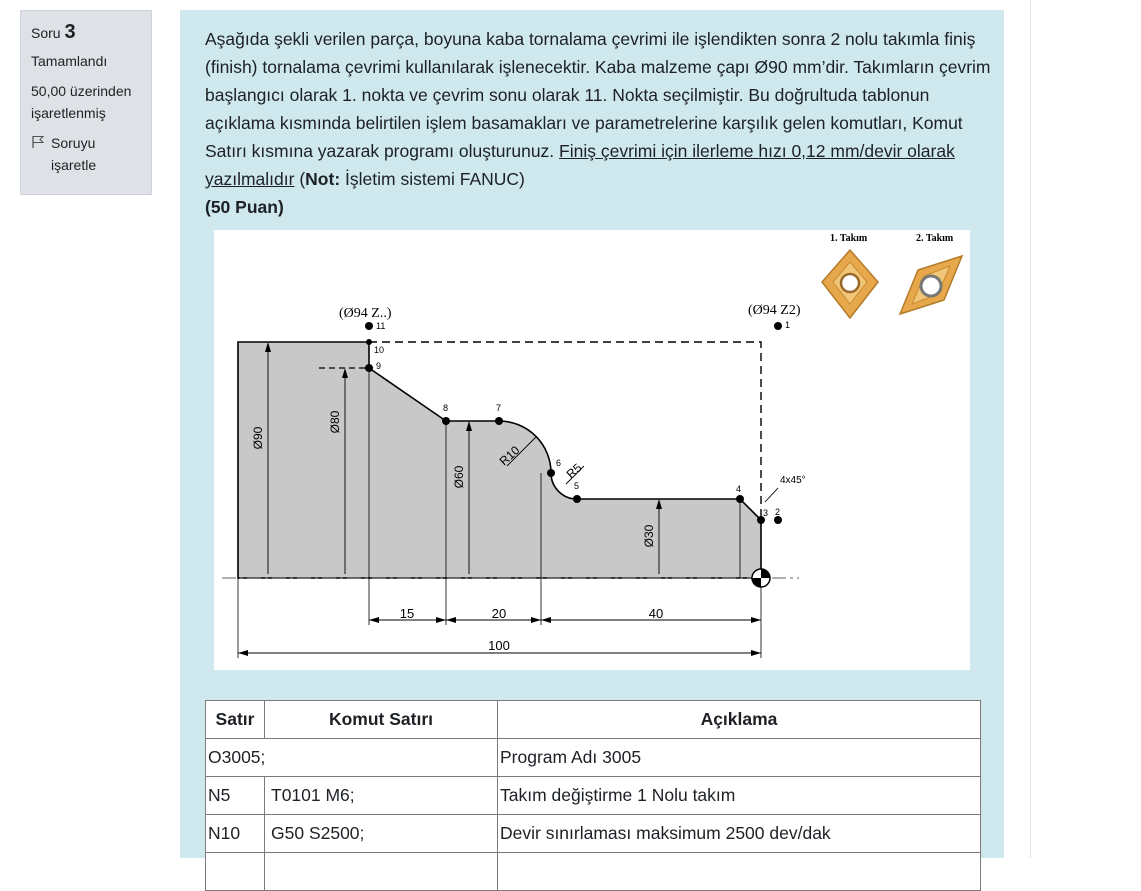 The height and width of the screenshot is (891, 1141). I want to click on point-7-label: 7, so click(498, 408).